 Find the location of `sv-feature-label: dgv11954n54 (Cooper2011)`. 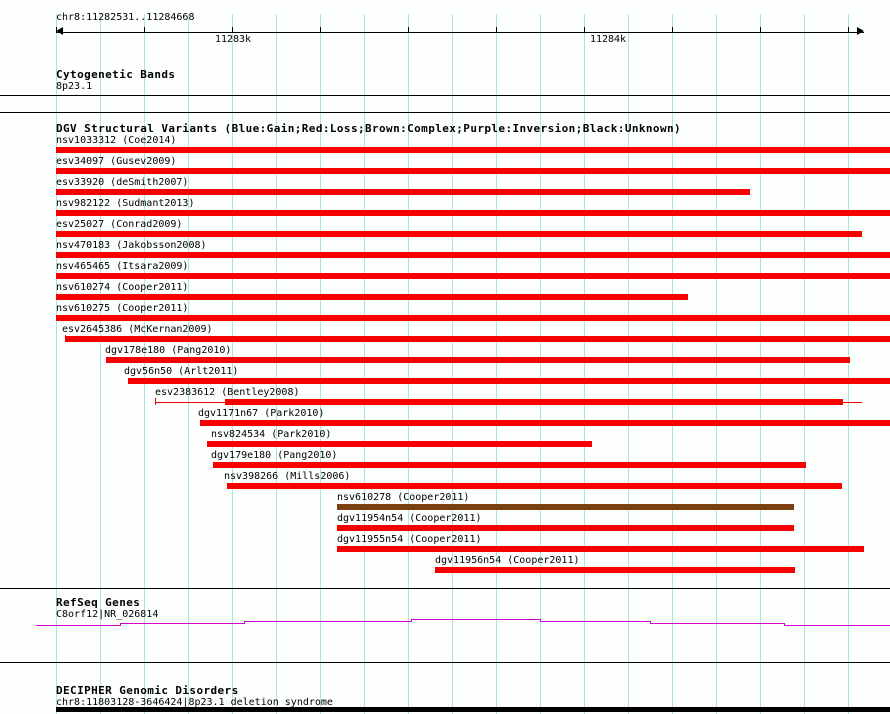

sv-feature-label: dgv11954n54 (Cooper2011) is located at coordinates (409, 518).